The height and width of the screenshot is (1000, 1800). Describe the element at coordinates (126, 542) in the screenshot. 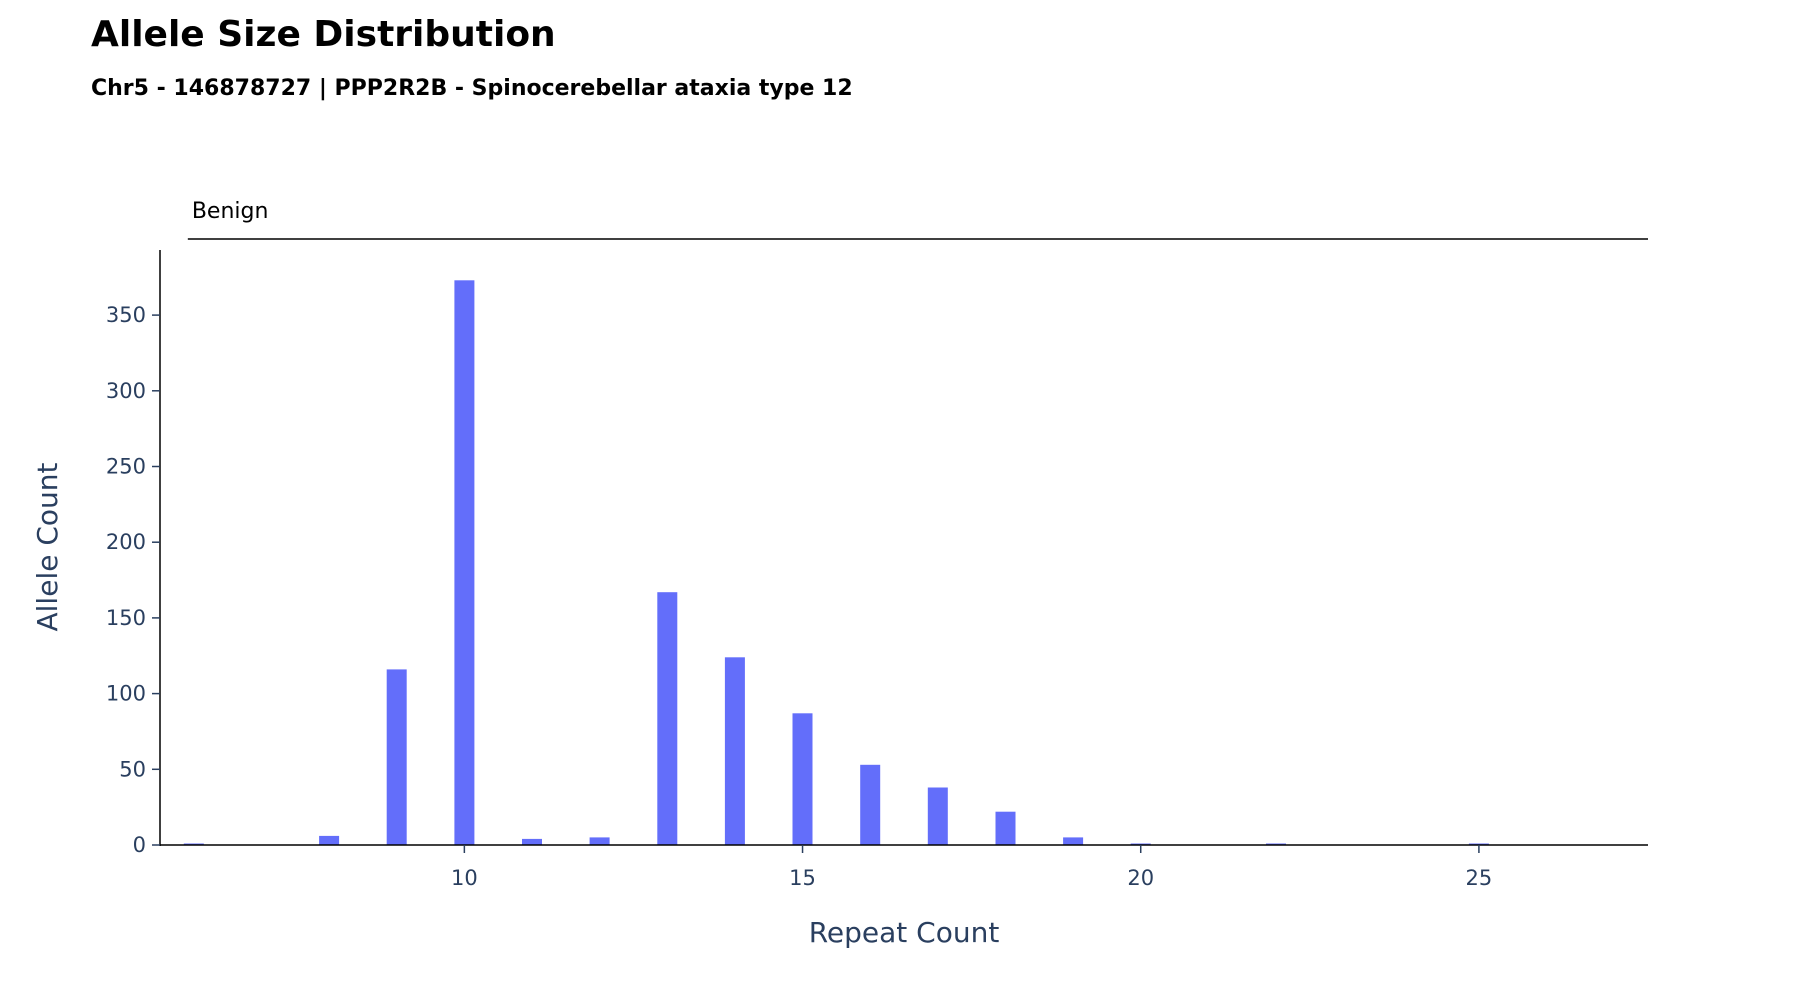

I see `y-tick-label: 200` at that location.